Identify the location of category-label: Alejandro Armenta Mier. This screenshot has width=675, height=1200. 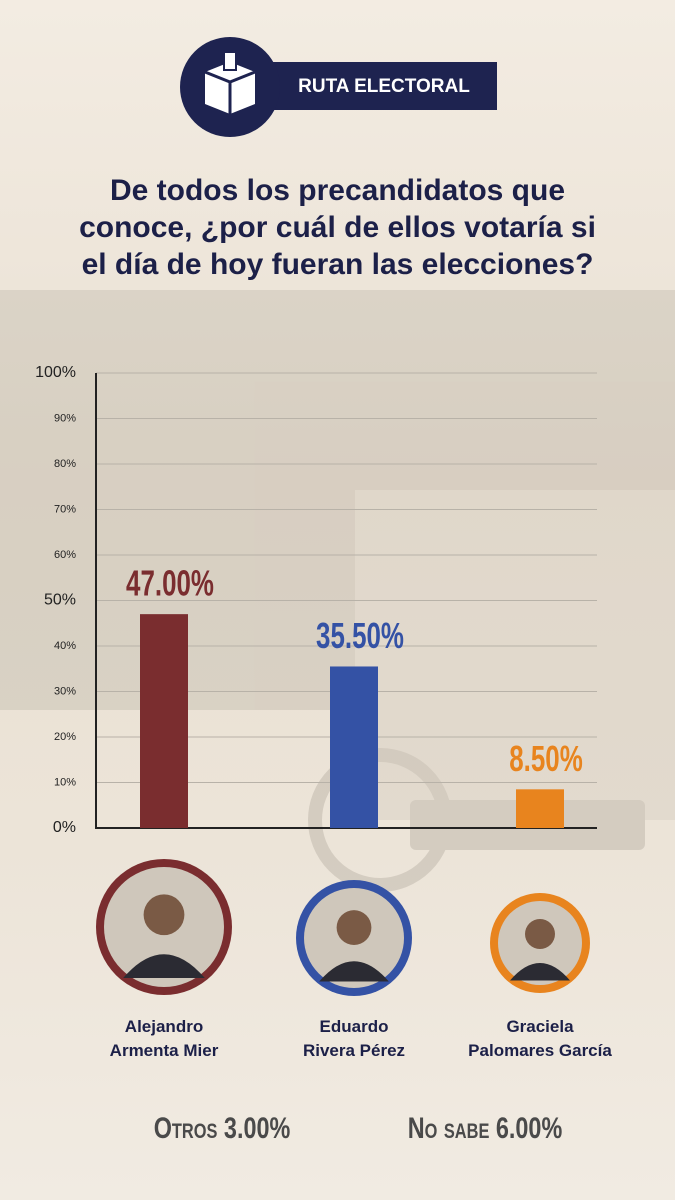
(164, 1038).